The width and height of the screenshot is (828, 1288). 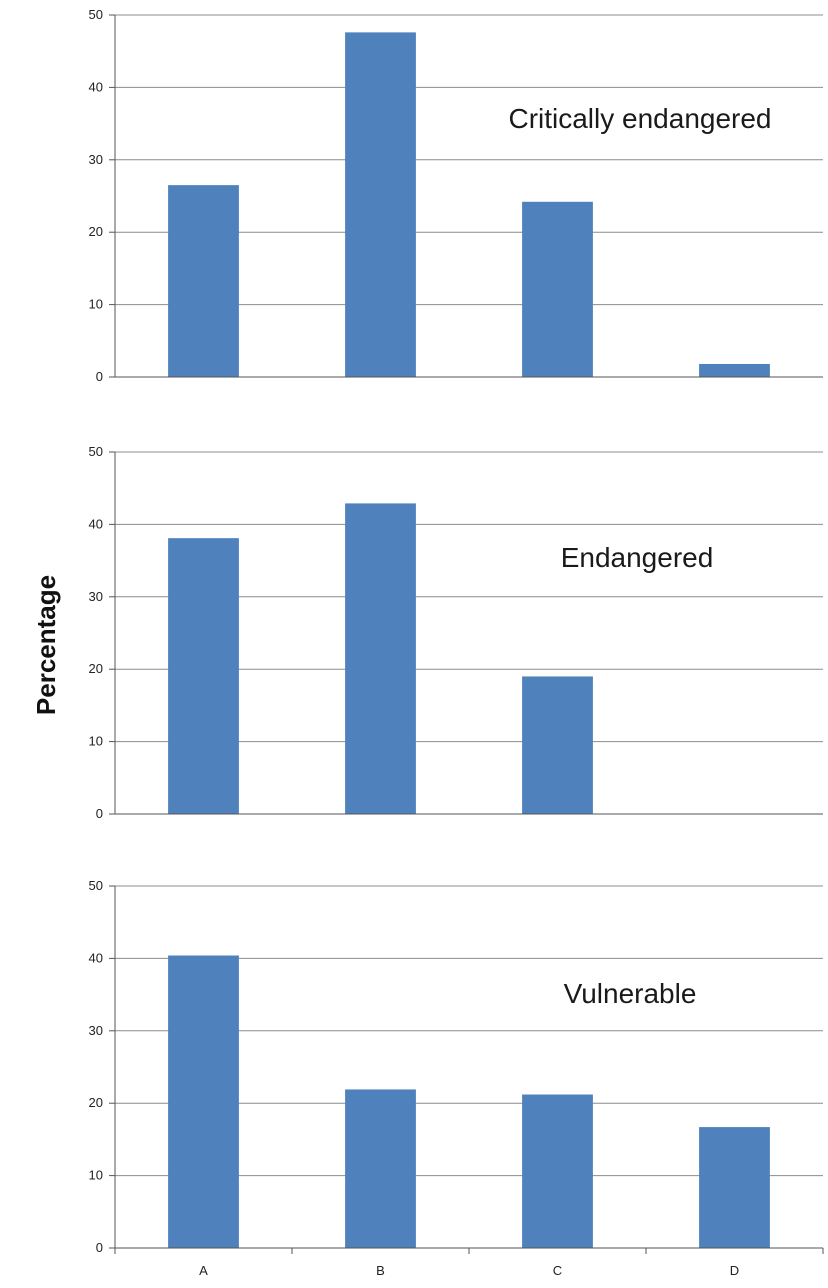 I want to click on x-tick-label: D, so click(x=734, y=1270).